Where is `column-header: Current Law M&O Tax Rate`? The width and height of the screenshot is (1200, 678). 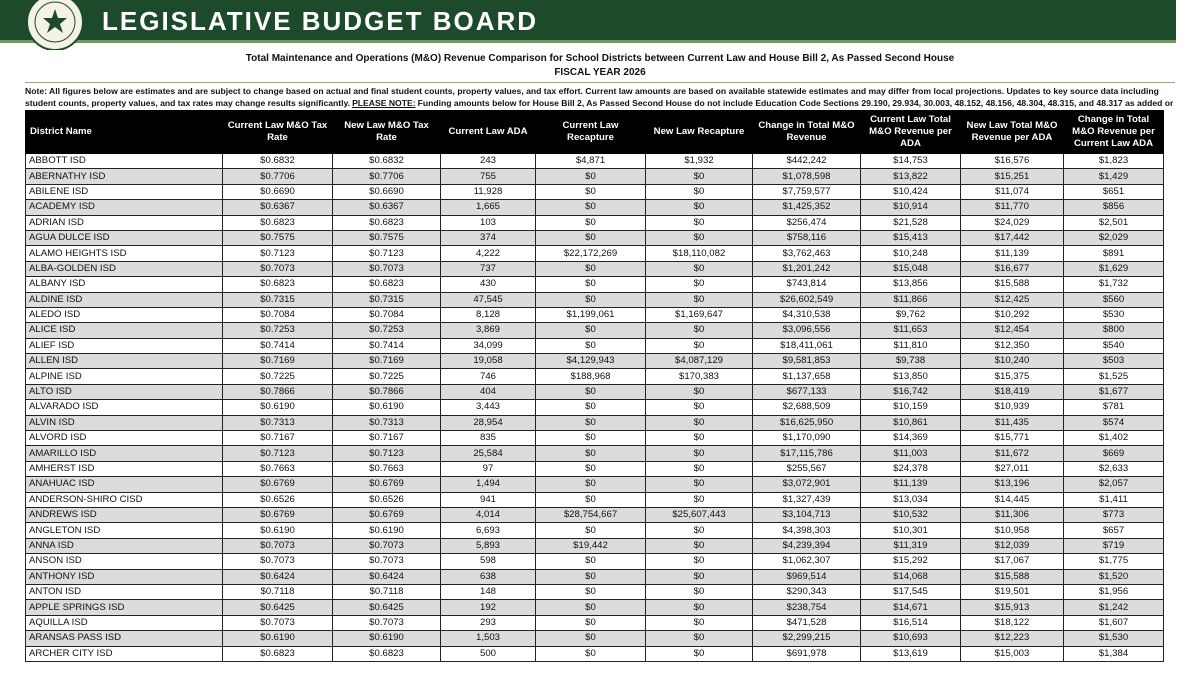 column-header: Current Law M&O Tax Rate is located at coordinates (277, 132).